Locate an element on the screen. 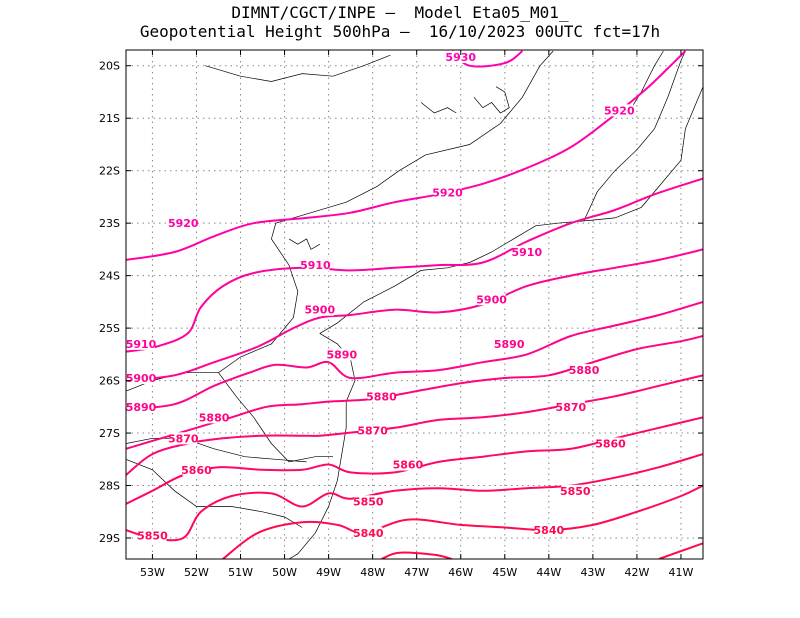 The width and height of the screenshot is (800, 618). lon-tick-label: 44W is located at coordinates (548, 572).